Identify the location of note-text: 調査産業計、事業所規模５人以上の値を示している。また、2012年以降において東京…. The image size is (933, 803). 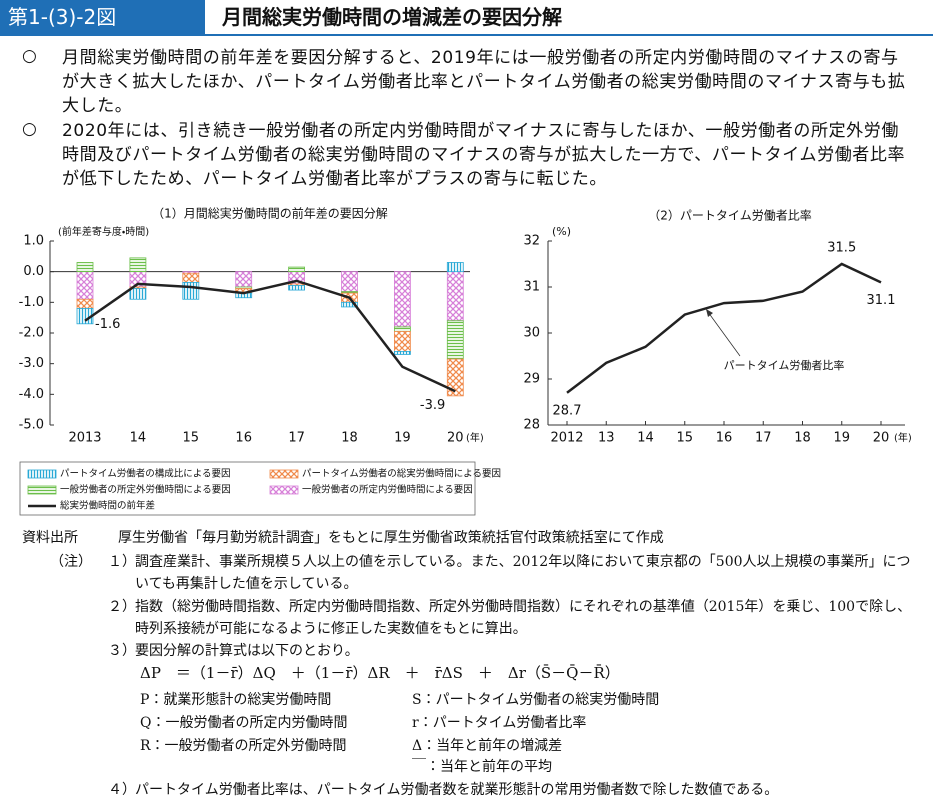
(523, 573).